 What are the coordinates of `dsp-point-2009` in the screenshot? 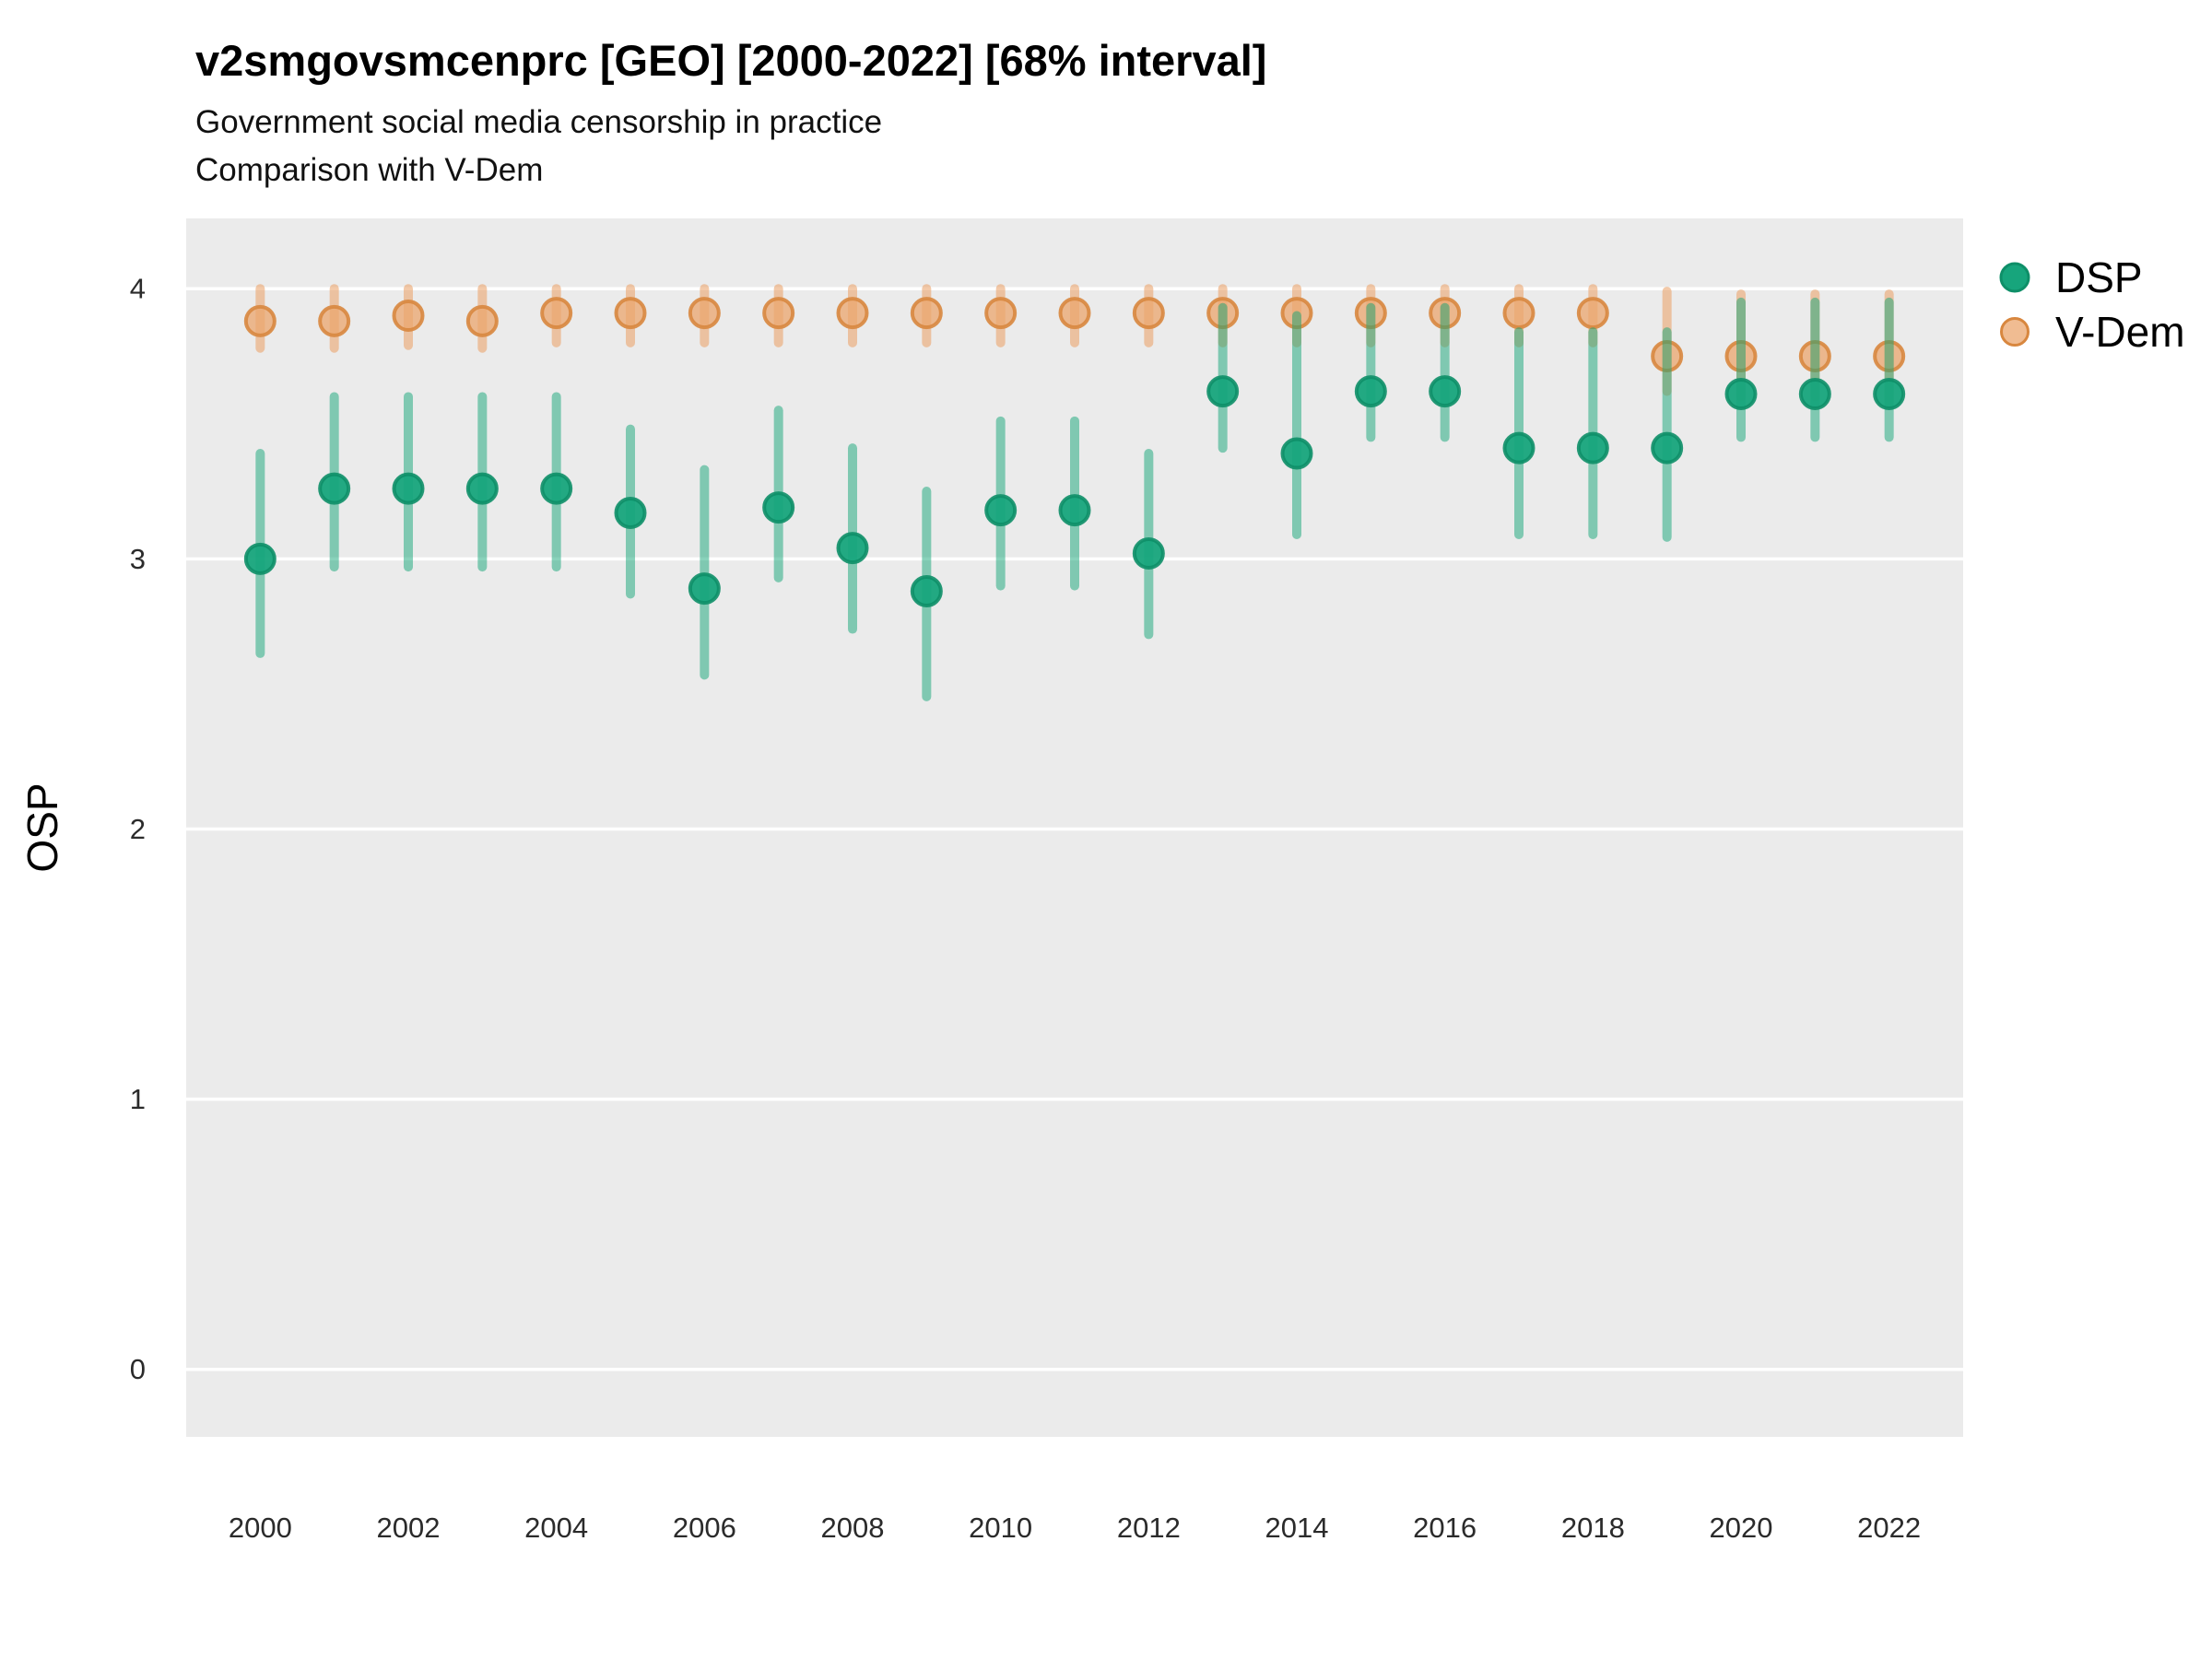 It's located at (926, 591).